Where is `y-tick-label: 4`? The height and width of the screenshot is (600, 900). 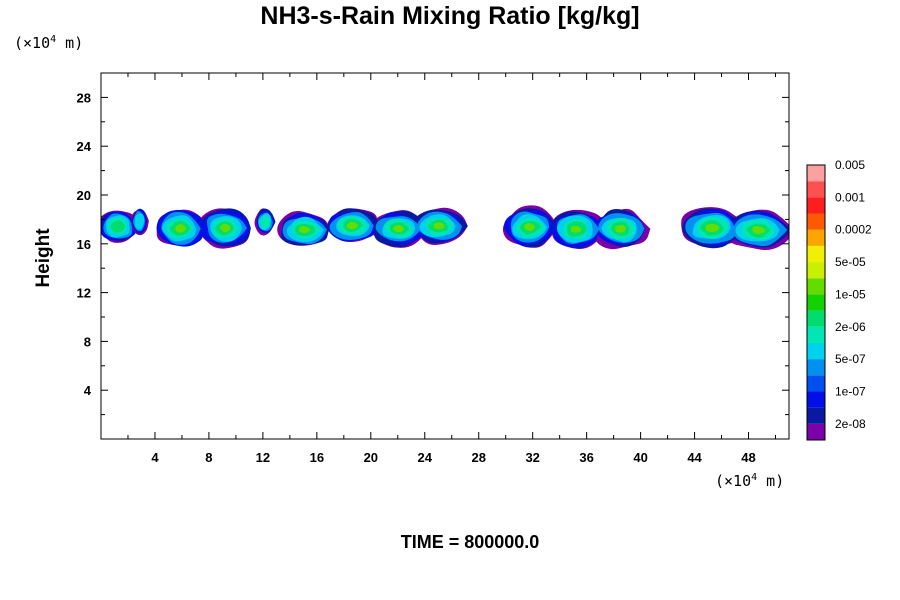 y-tick-label: 4 is located at coordinates (88, 390).